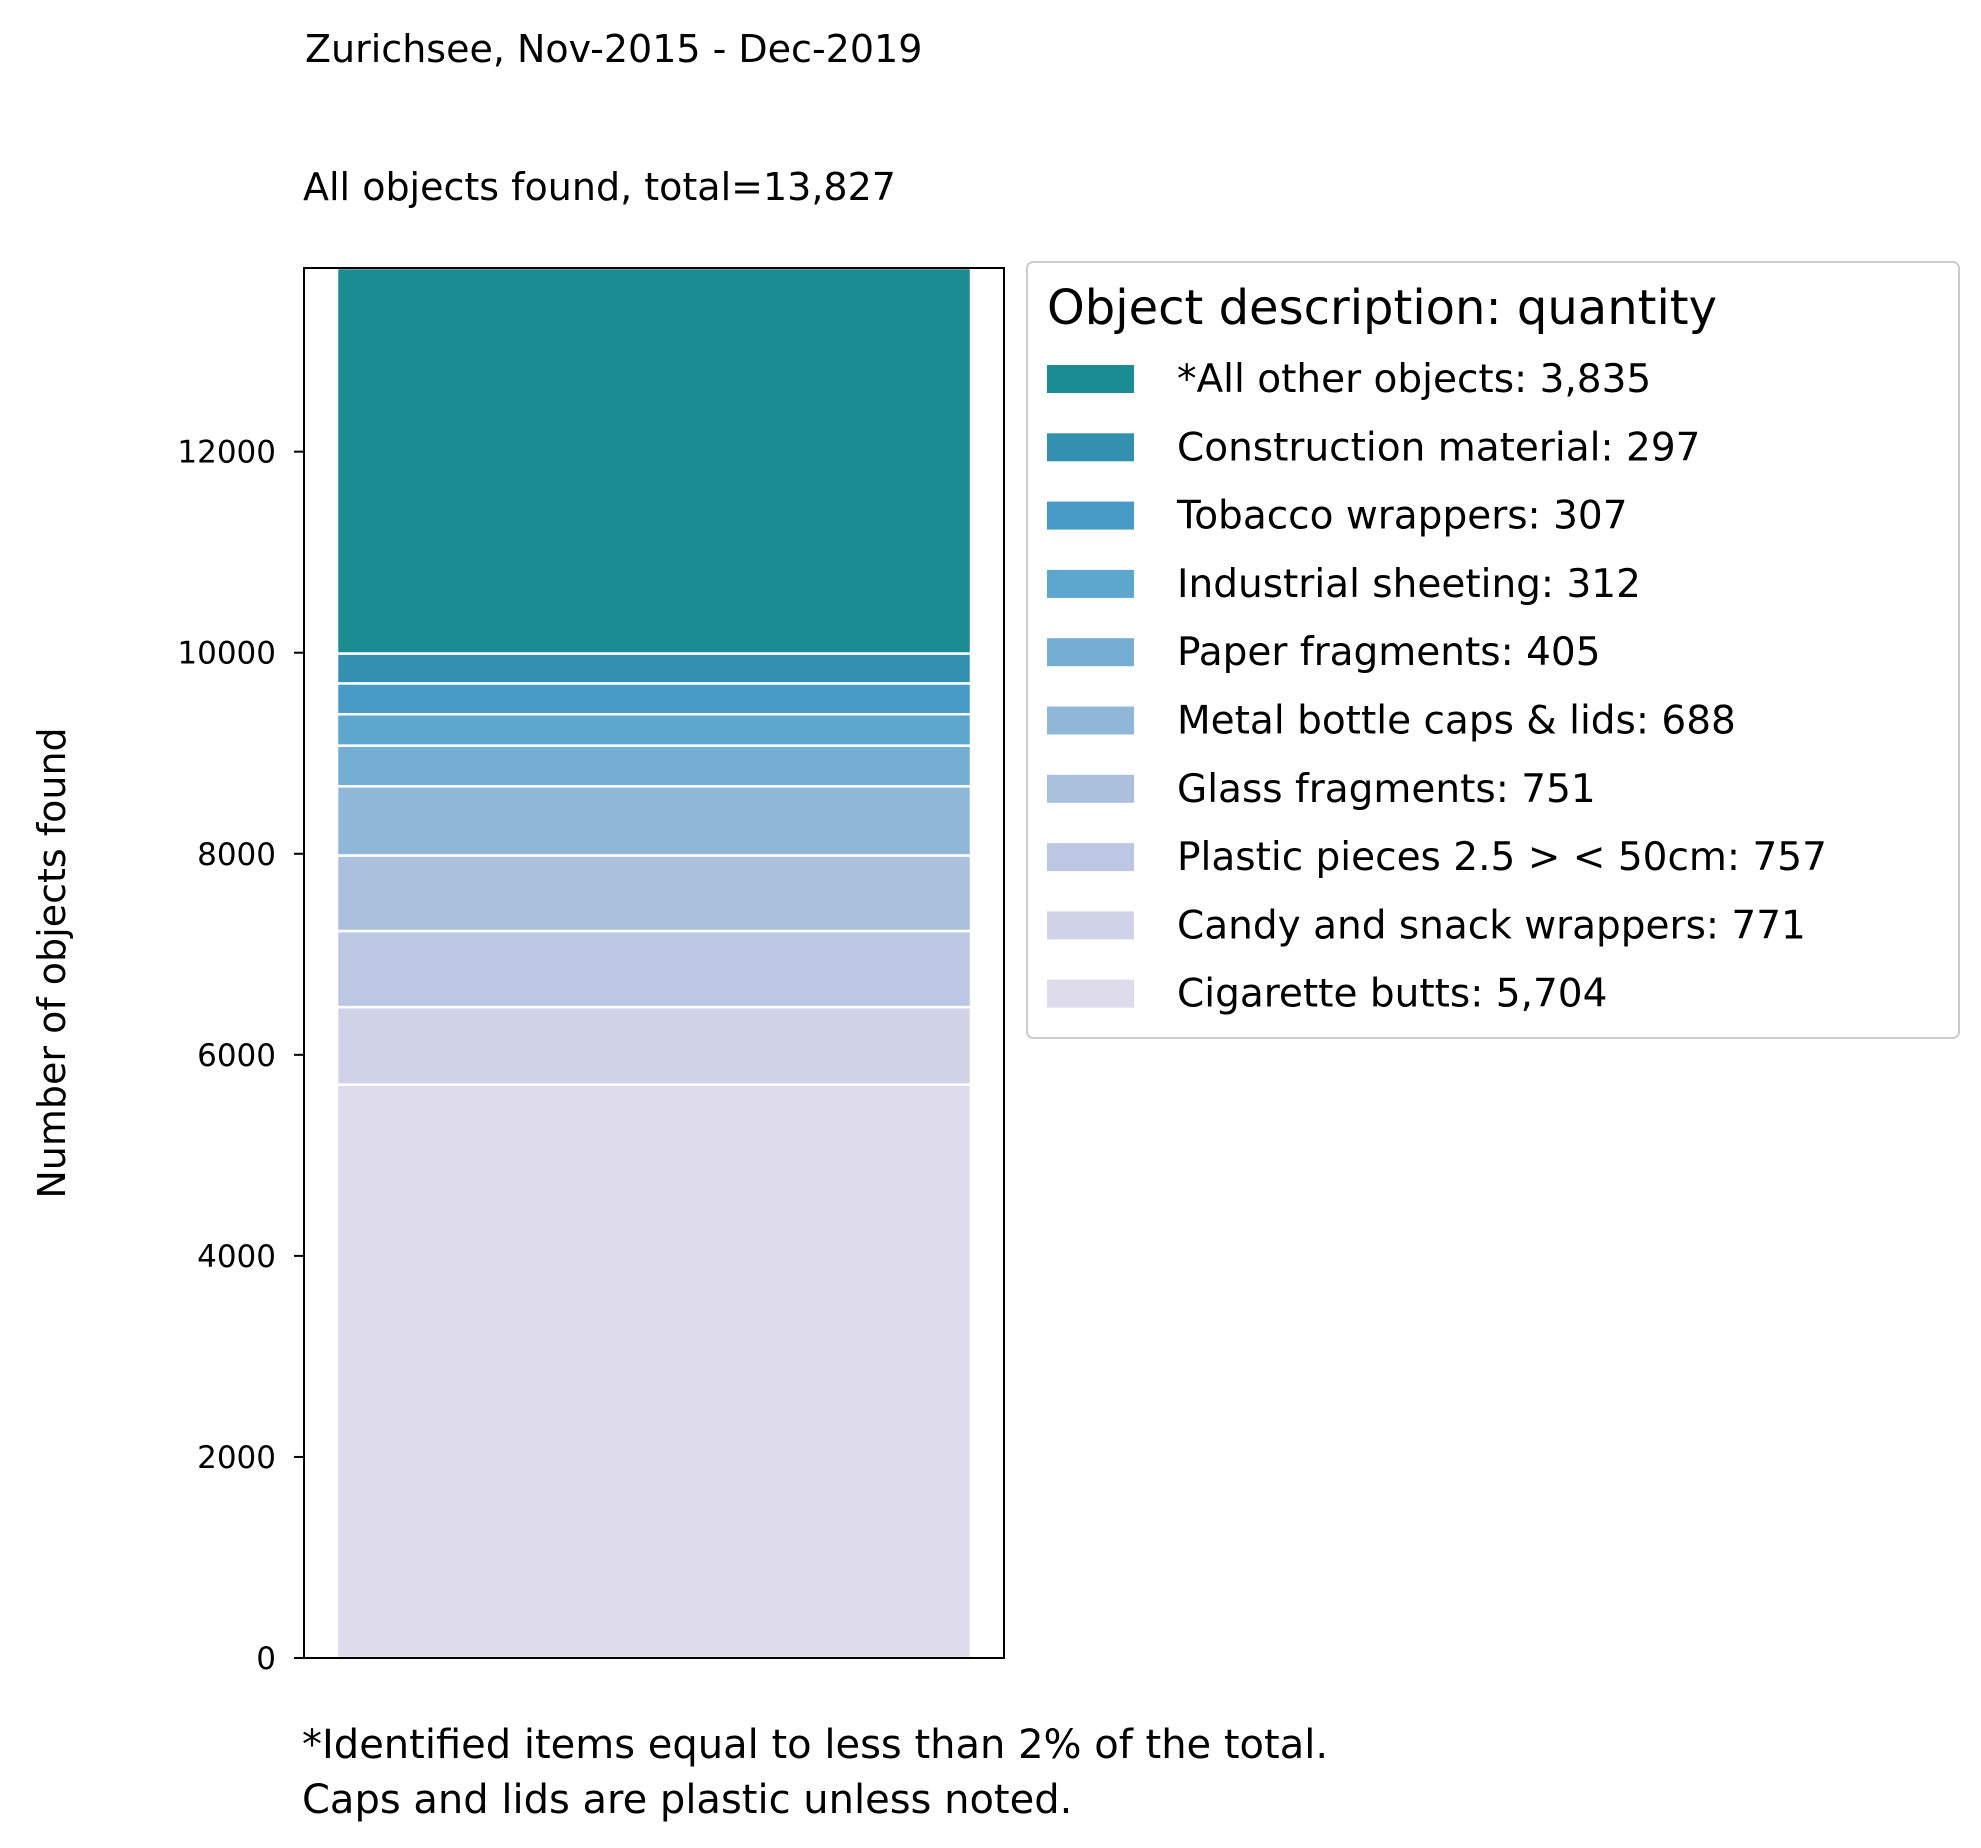  Describe the element at coordinates (1502, 857) in the screenshot. I see `legend-label-7: Plastic pieces 2.5 > < 50cm: 757` at that location.